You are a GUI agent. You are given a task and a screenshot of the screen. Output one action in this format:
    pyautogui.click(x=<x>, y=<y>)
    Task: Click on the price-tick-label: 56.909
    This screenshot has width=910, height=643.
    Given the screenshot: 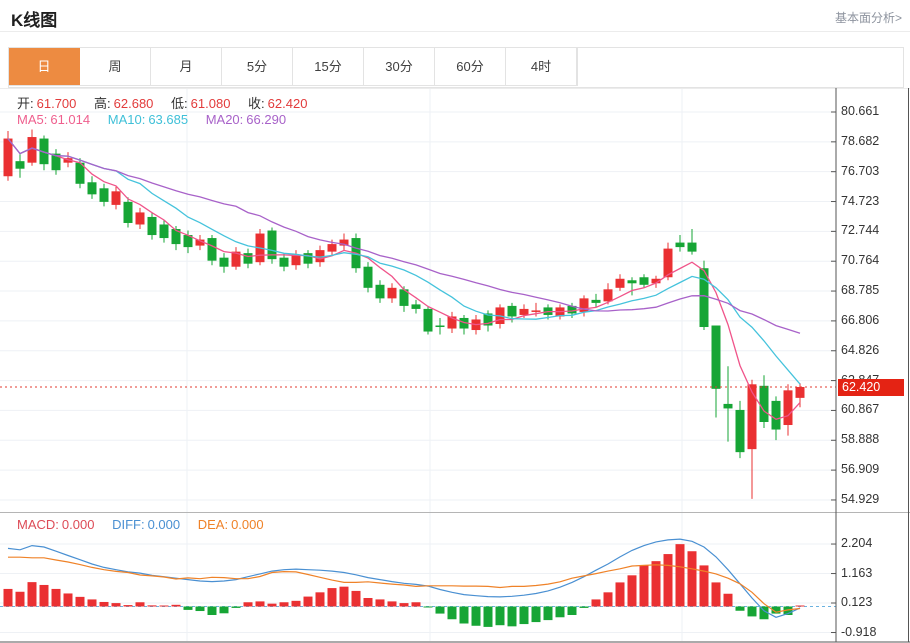 What is the action you would take?
    pyautogui.click(x=860, y=469)
    